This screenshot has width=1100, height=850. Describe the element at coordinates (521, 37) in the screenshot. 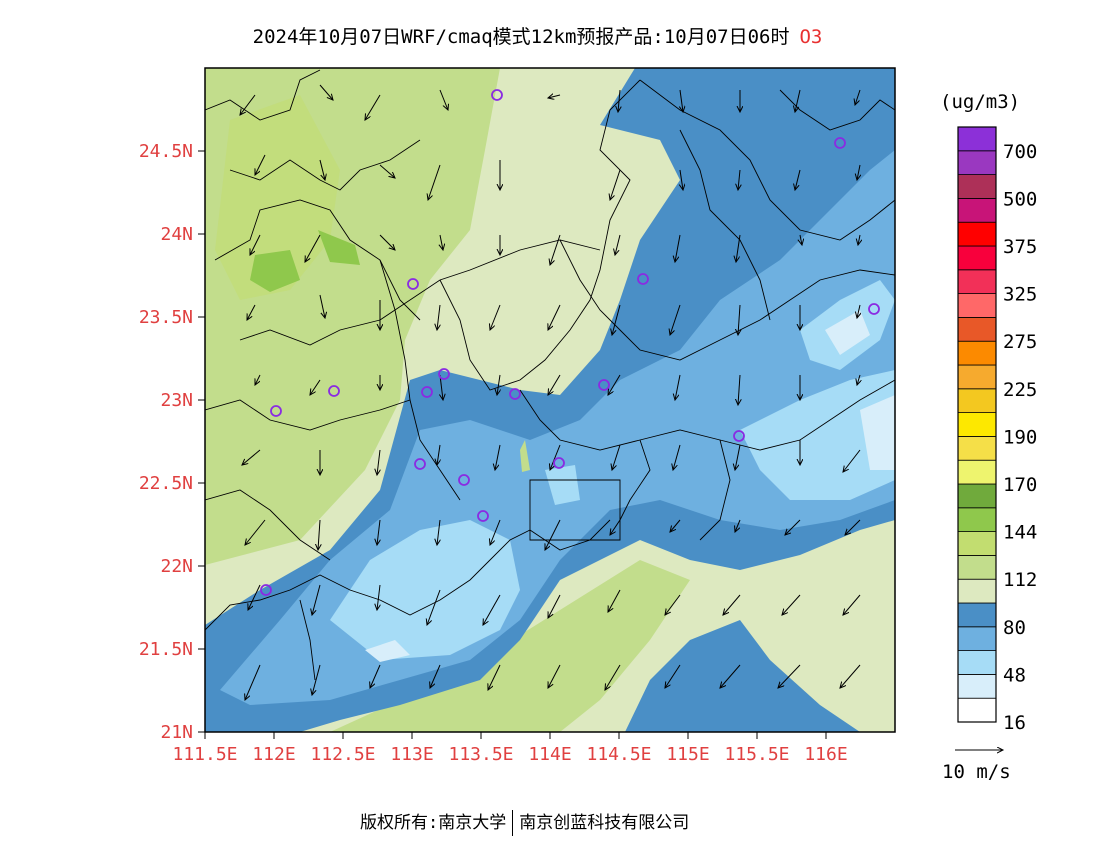

I see `title-text: 2024年10月07日WRF/cmaq模式12km预报产品:10月07日06时` at that location.